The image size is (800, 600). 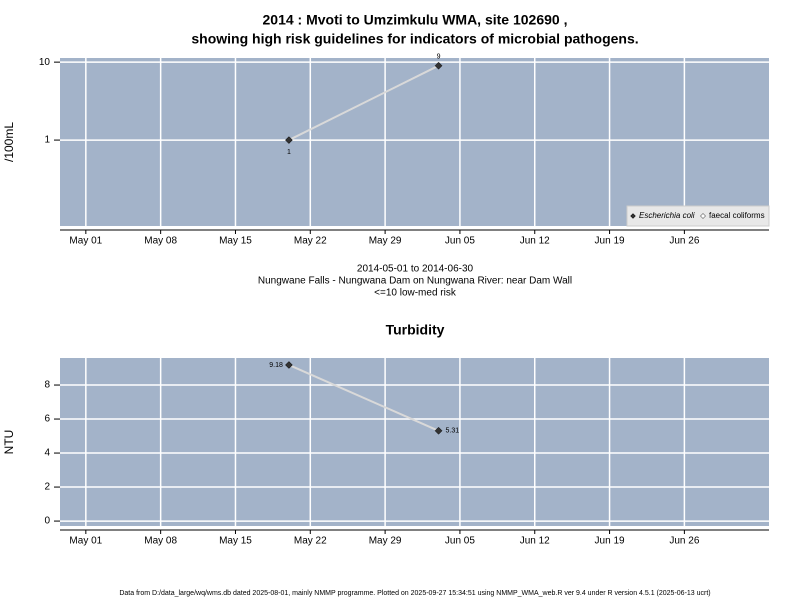 I want to click on y-axis-label: /100mL, so click(x=9, y=142).